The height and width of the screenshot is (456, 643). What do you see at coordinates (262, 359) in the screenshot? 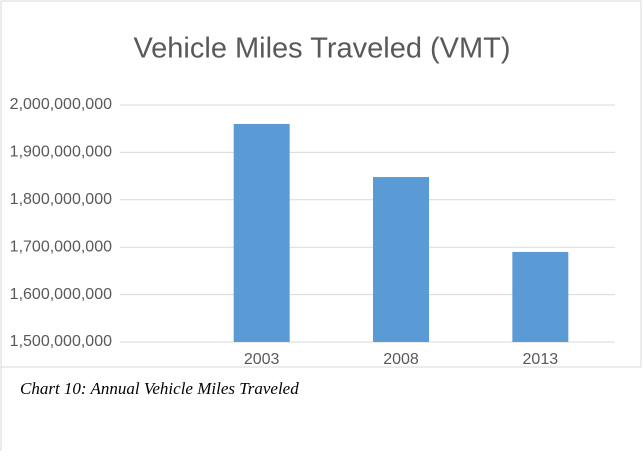
I see `x-tick-label: 2003` at bounding box center [262, 359].